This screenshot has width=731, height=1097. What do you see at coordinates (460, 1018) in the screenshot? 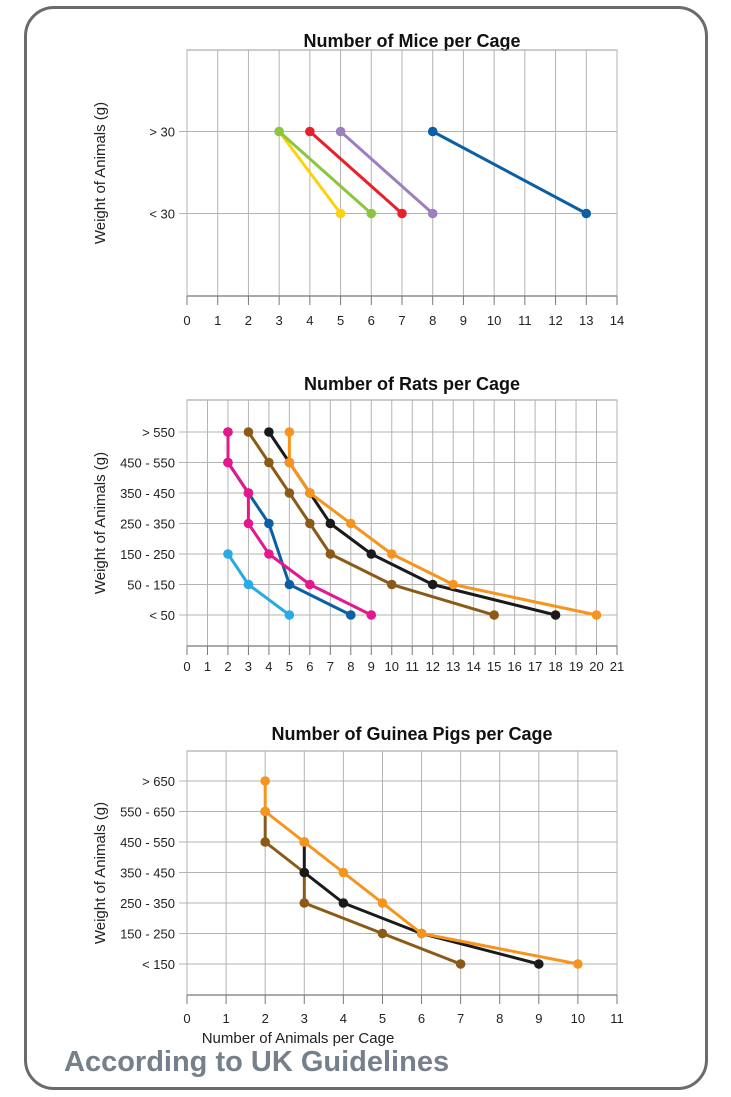
I see `x-tick-label: 7` at bounding box center [460, 1018].